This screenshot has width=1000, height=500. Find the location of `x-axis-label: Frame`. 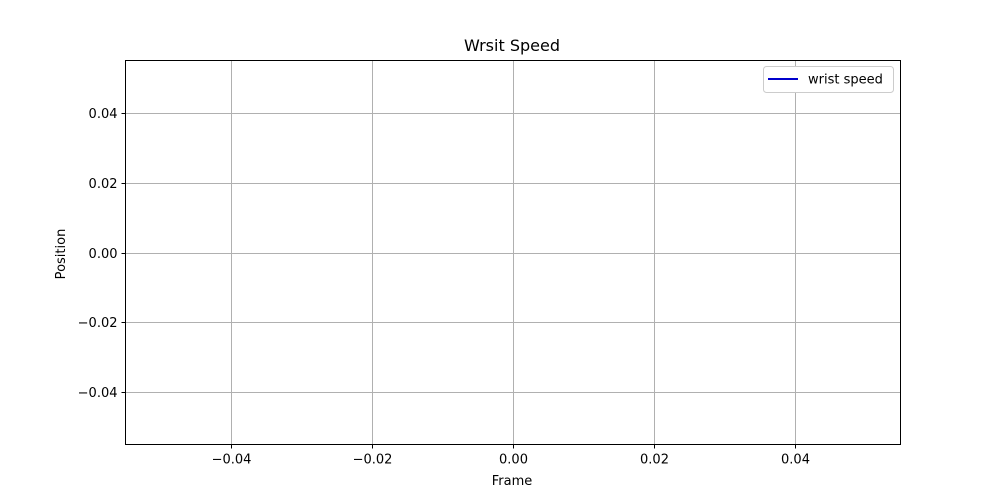

x-axis-label: Frame is located at coordinates (512, 481).